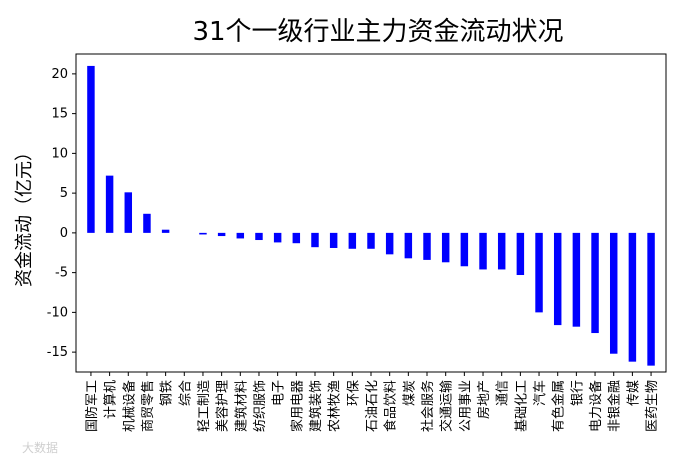  I want to click on category-label: 国防军工, so click(92, 406).